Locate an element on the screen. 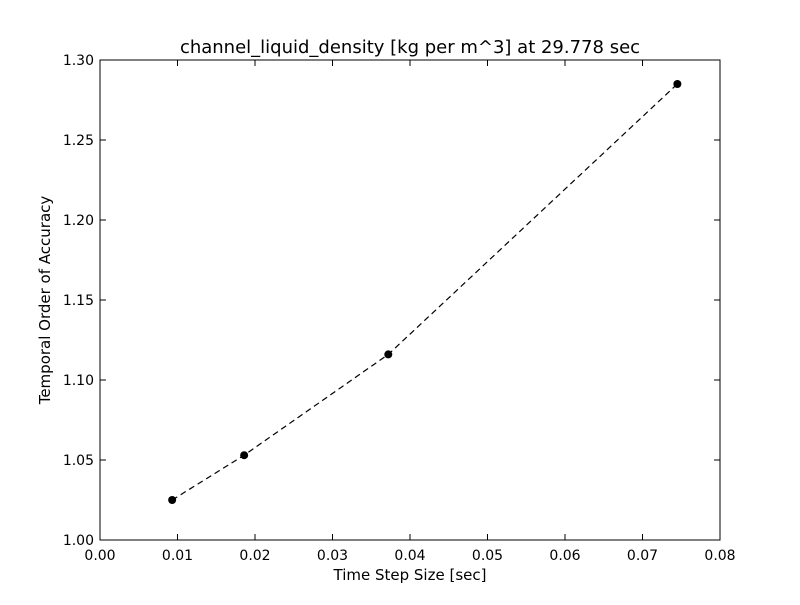 The image size is (800, 605). y-tick-label: 1.25 is located at coordinates (78, 141).